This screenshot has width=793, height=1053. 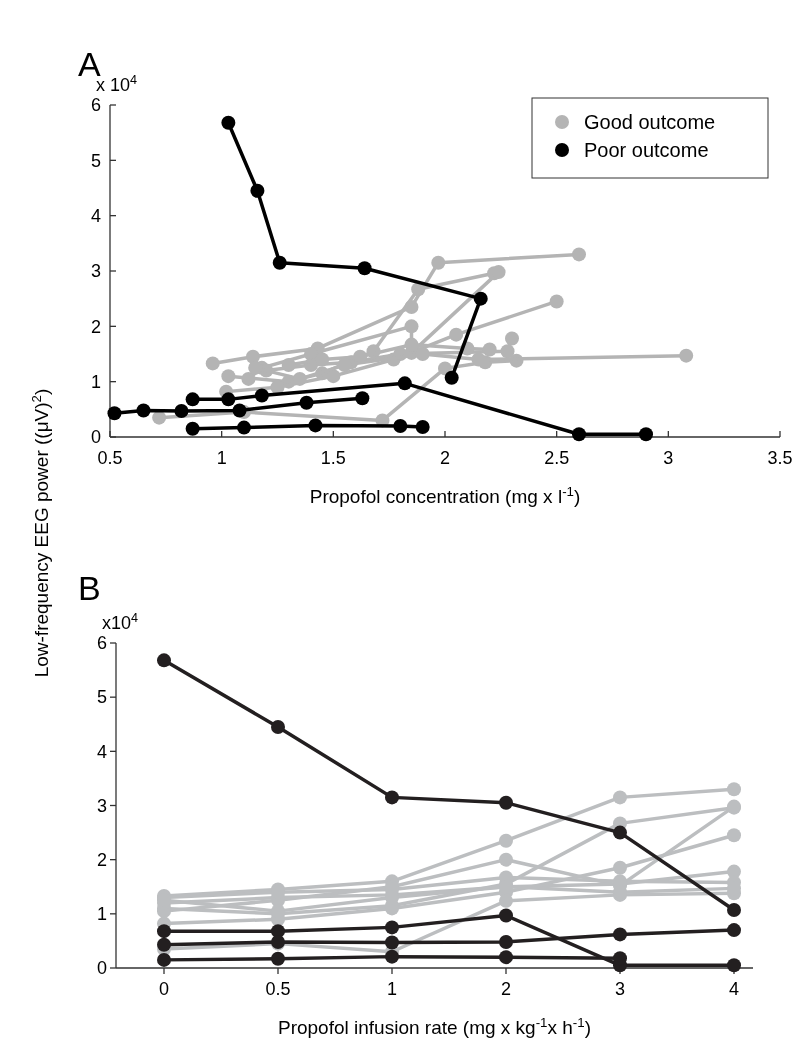 I want to click on x-tick-label: 1.5, so click(x=333, y=458).